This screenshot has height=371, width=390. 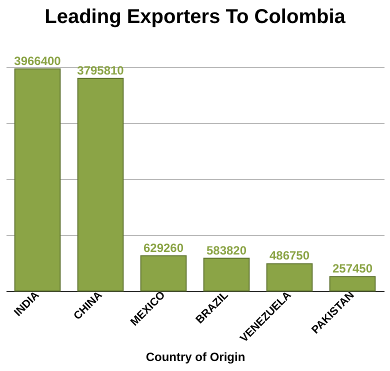 I want to click on data-label: 3795810, so click(x=100, y=70).